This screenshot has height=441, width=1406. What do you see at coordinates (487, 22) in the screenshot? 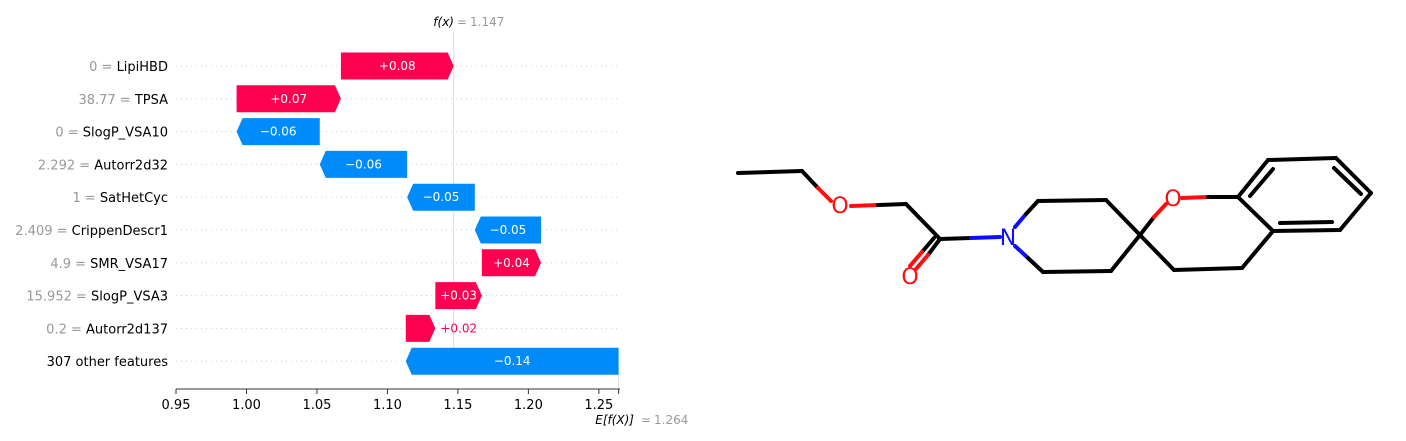
I see `fx-value: 1.147` at bounding box center [487, 22].